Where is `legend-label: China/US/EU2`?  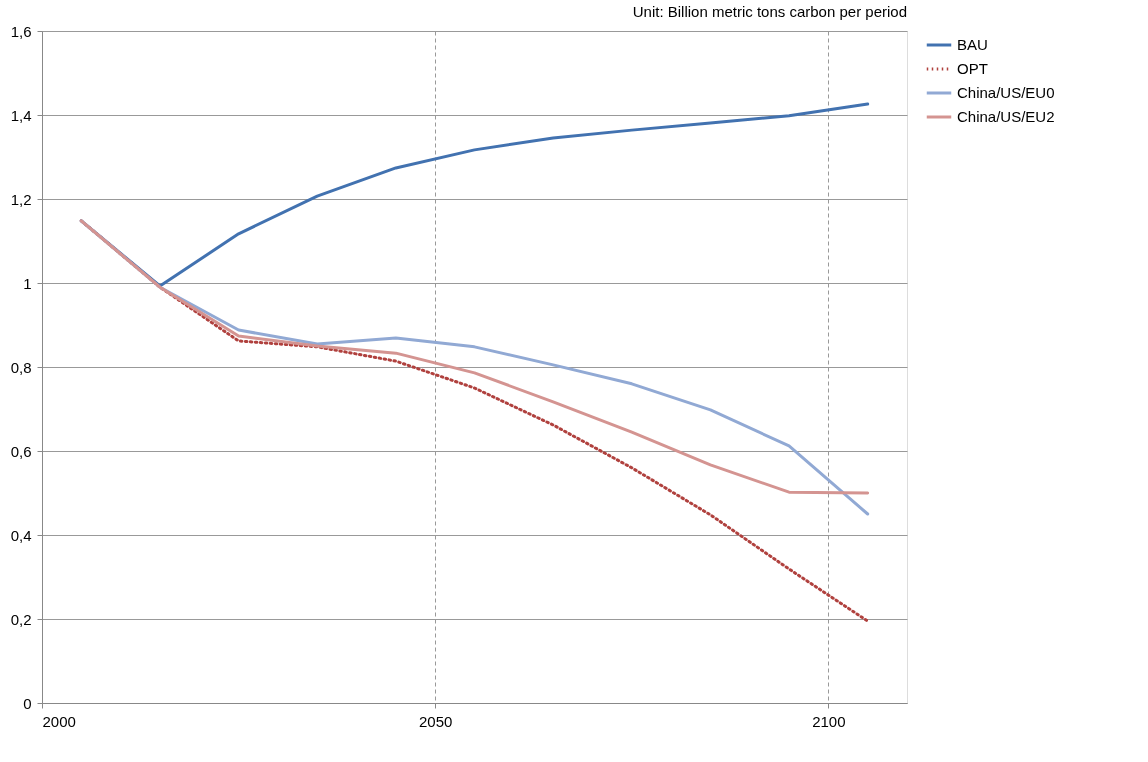
legend-label: China/US/EU2 is located at coordinates (1006, 116).